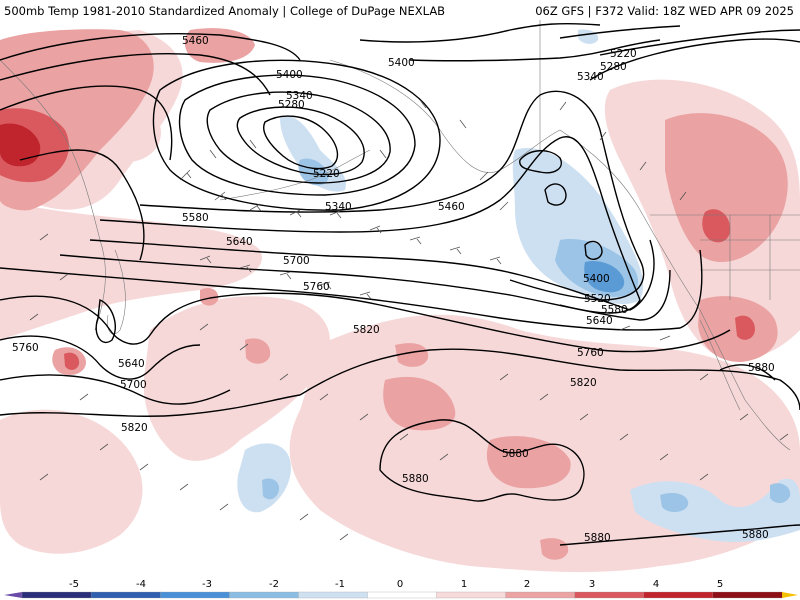  I want to click on colorbar-tick-label: -1, so click(340, 584).